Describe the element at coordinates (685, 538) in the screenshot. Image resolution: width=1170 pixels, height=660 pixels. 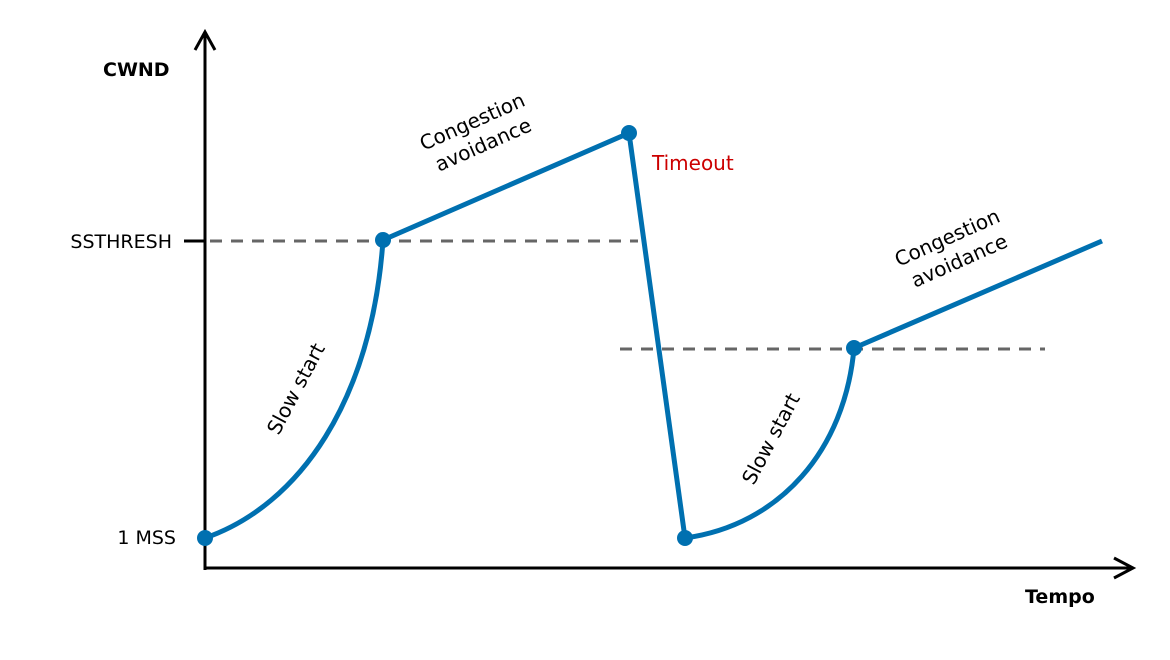
I see `point-restart` at that location.